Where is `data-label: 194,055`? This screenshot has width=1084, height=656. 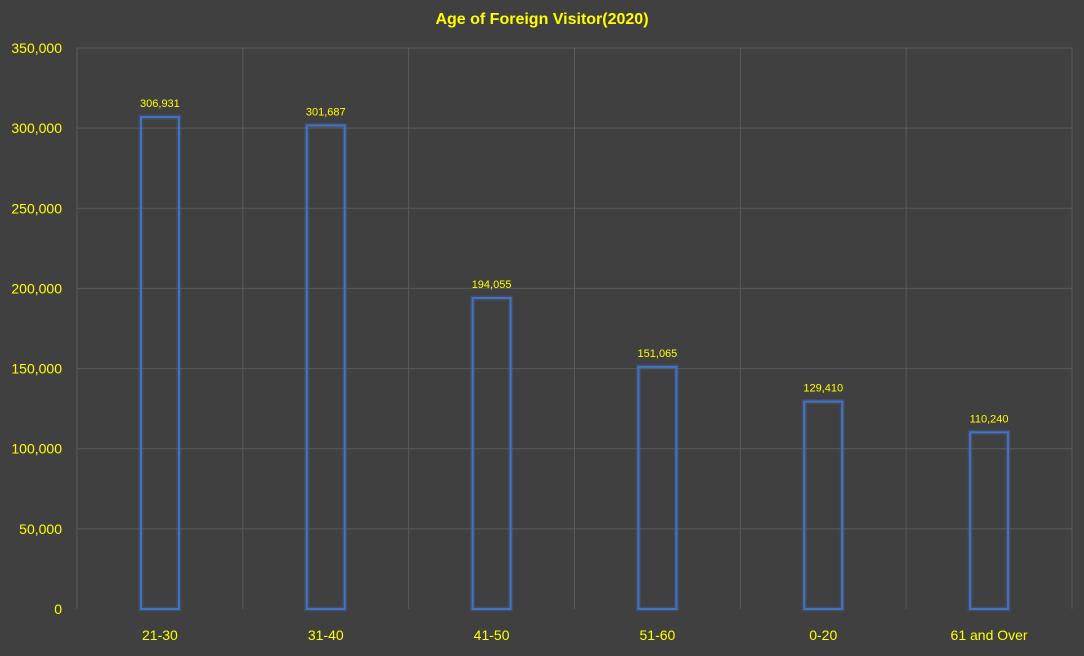
data-label: 194,055 is located at coordinates (492, 285).